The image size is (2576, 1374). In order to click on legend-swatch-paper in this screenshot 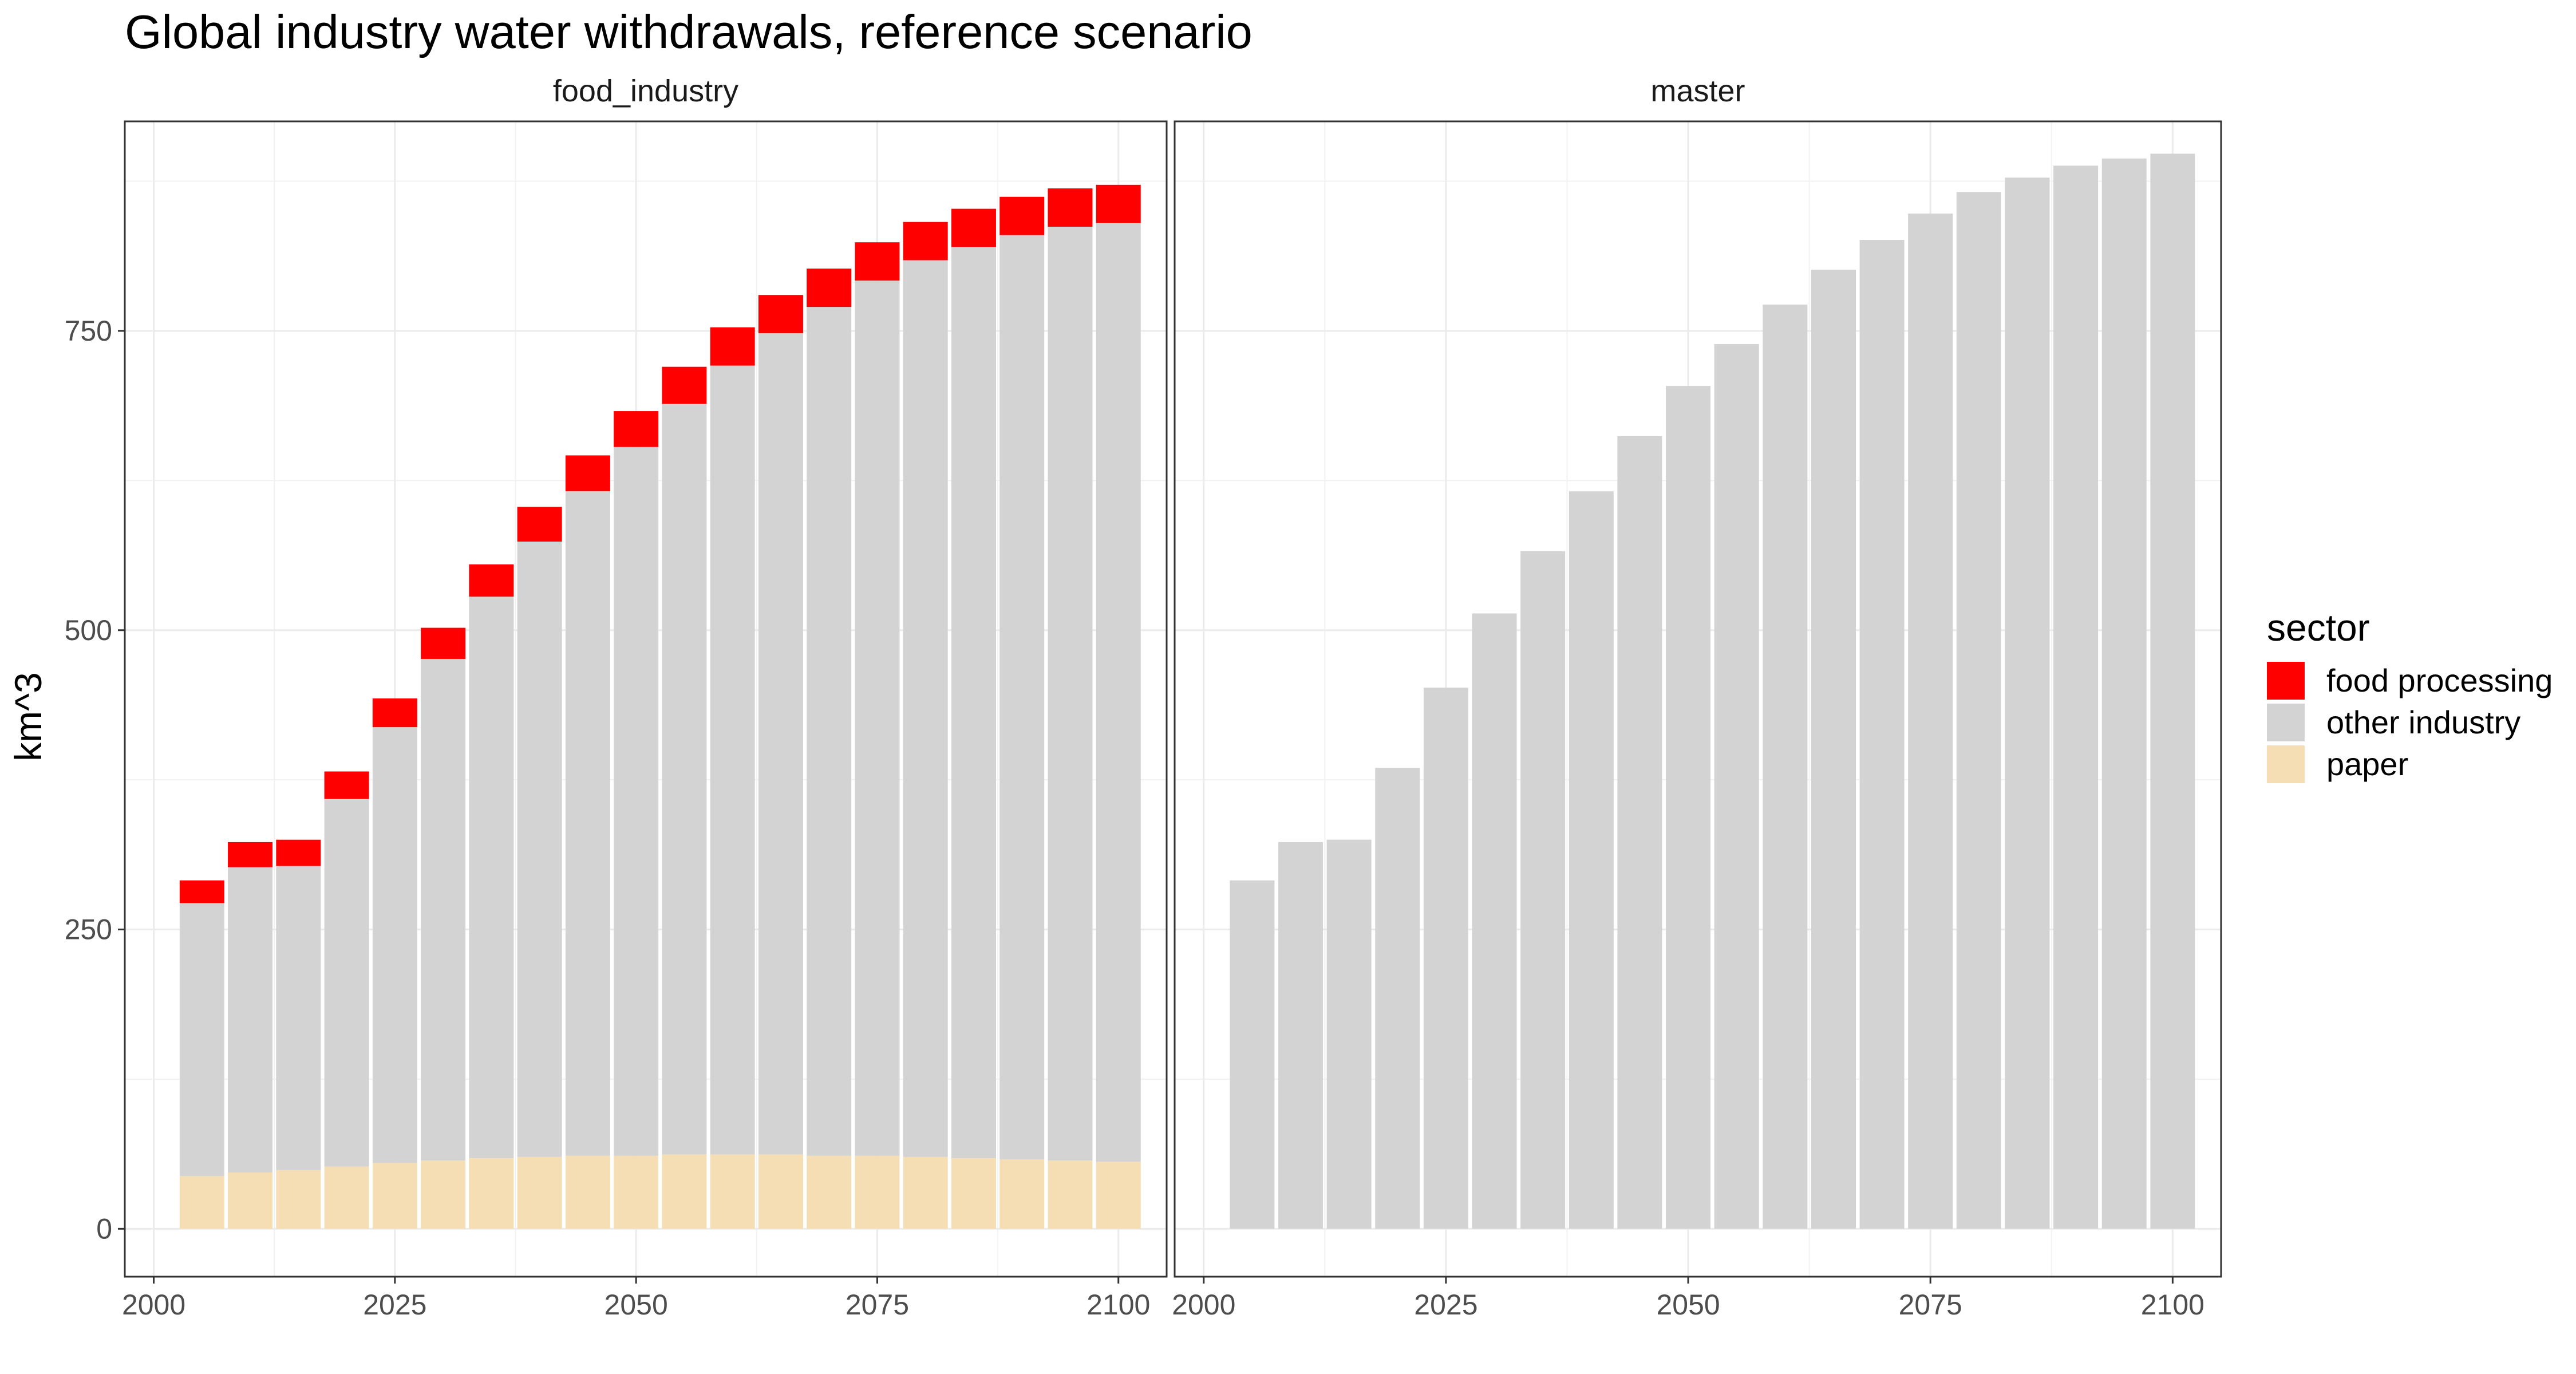, I will do `click(2286, 764)`.